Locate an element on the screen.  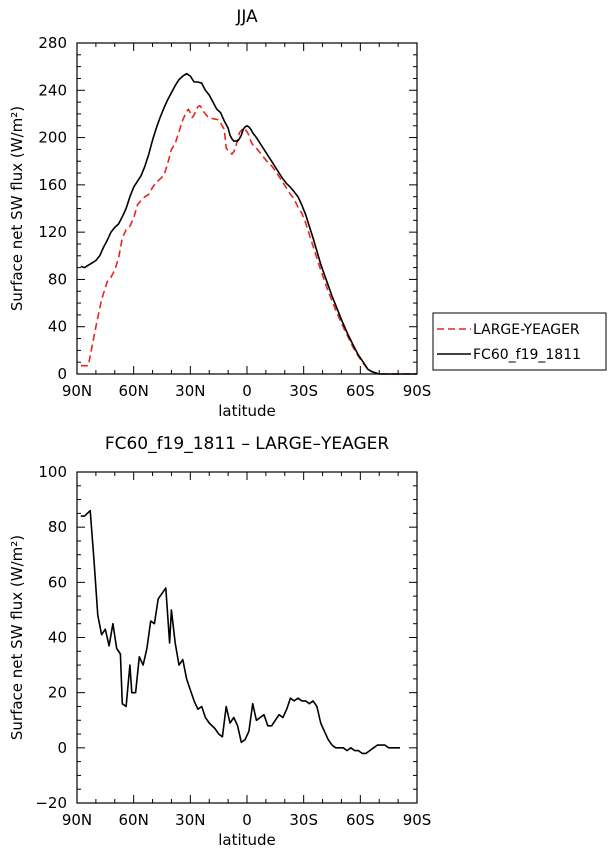
y-tick-label: 20 is located at coordinates (57, 693).